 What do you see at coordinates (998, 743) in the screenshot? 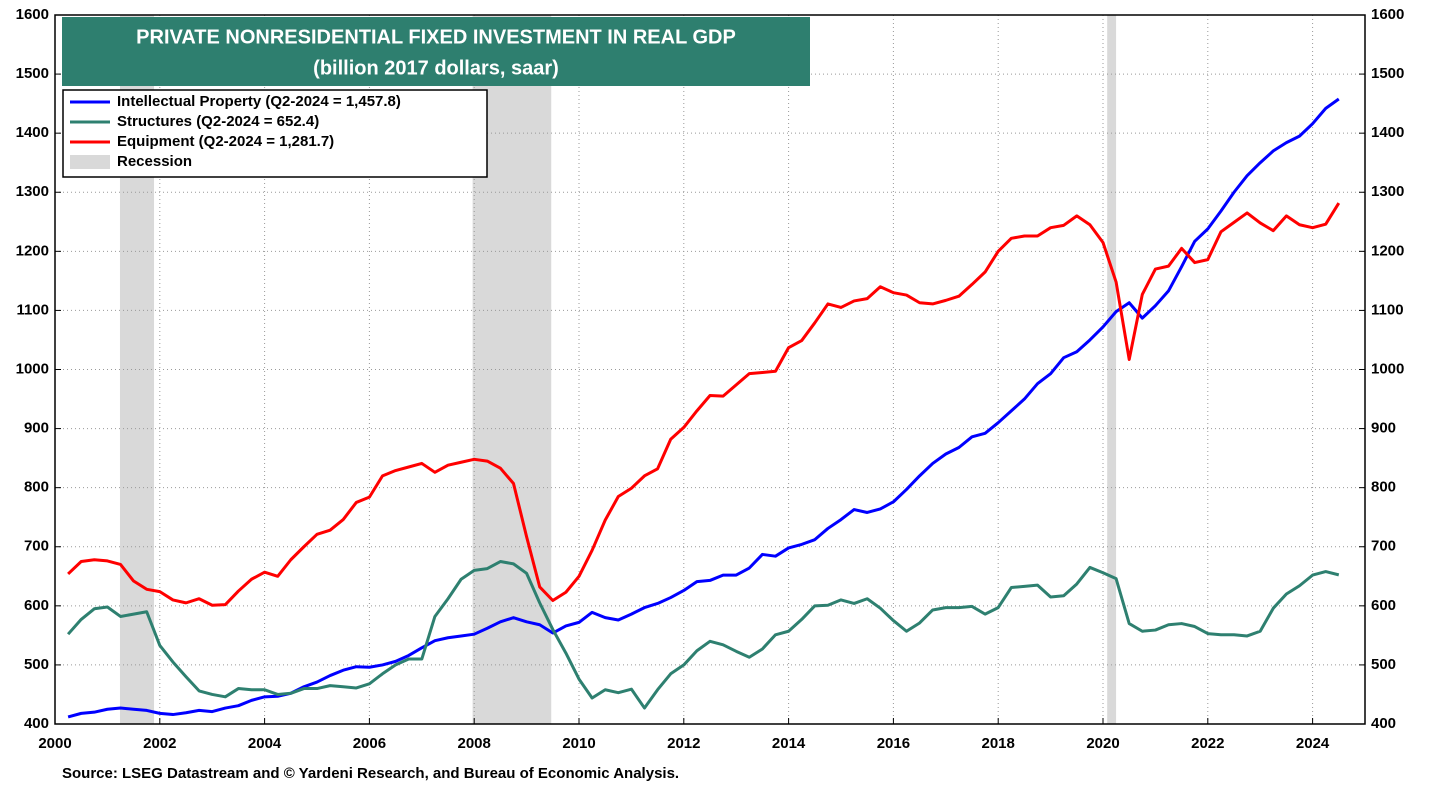
I see `x-tick-label: 2018` at bounding box center [998, 743].